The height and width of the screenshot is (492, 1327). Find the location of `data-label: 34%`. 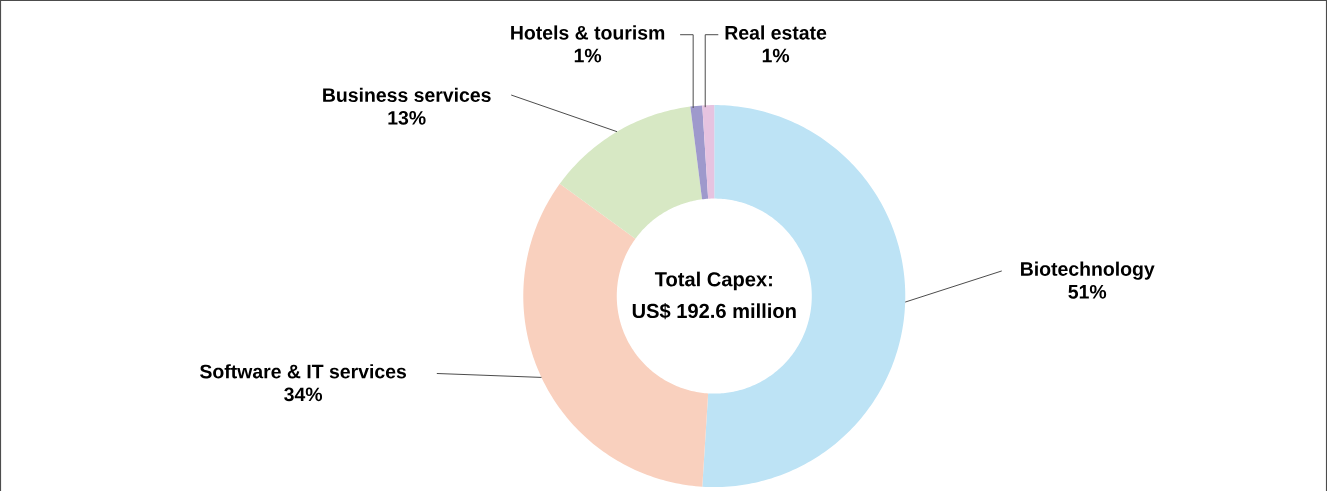

data-label: 34% is located at coordinates (303, 394).